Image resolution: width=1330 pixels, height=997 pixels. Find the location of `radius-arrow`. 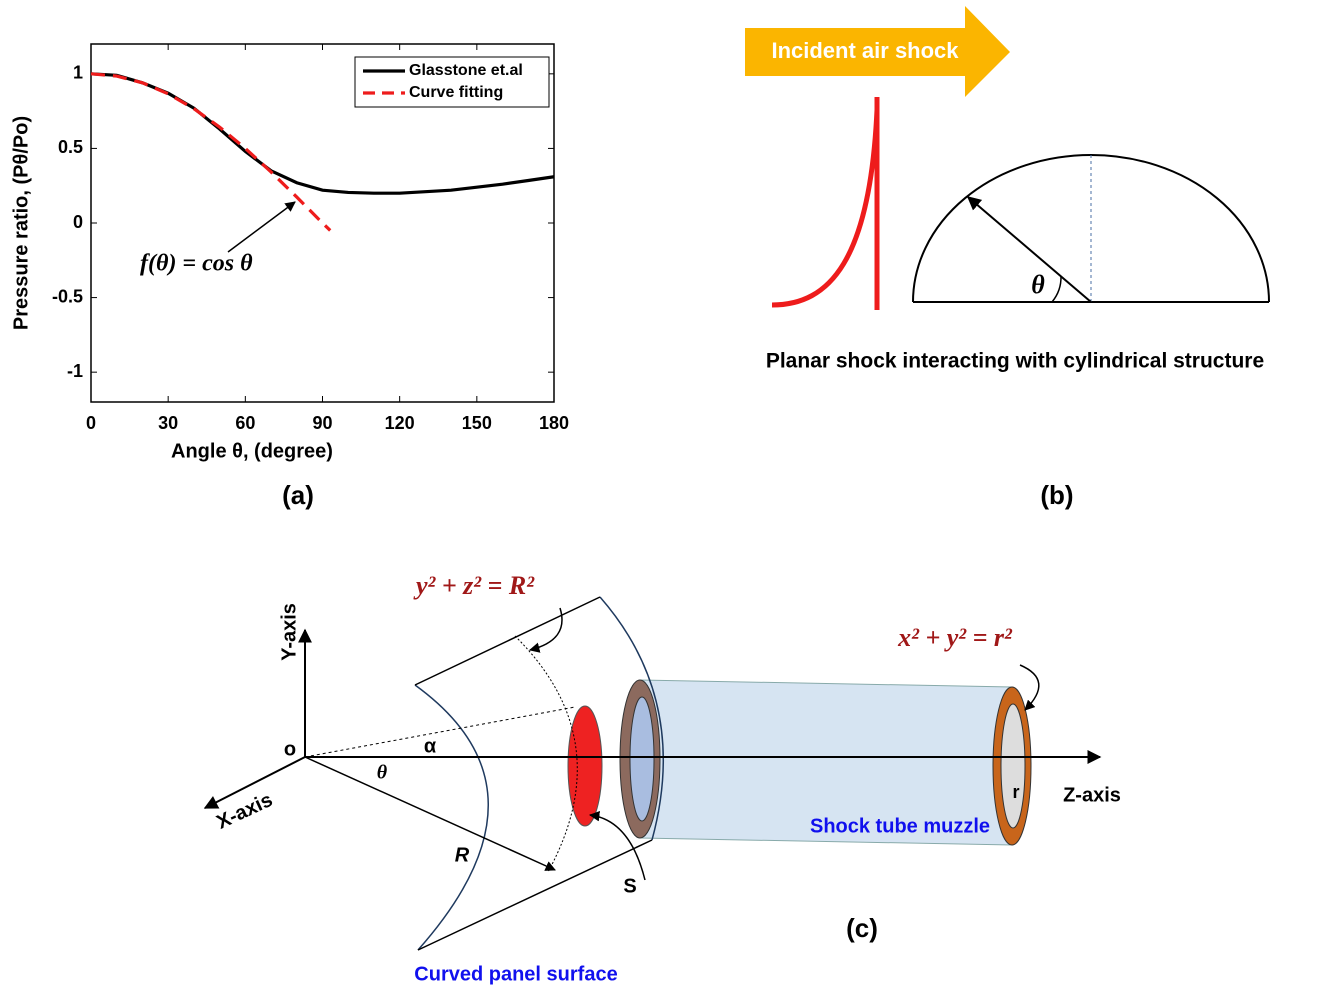

radius-arrow is located at coordinates (1029, 249).